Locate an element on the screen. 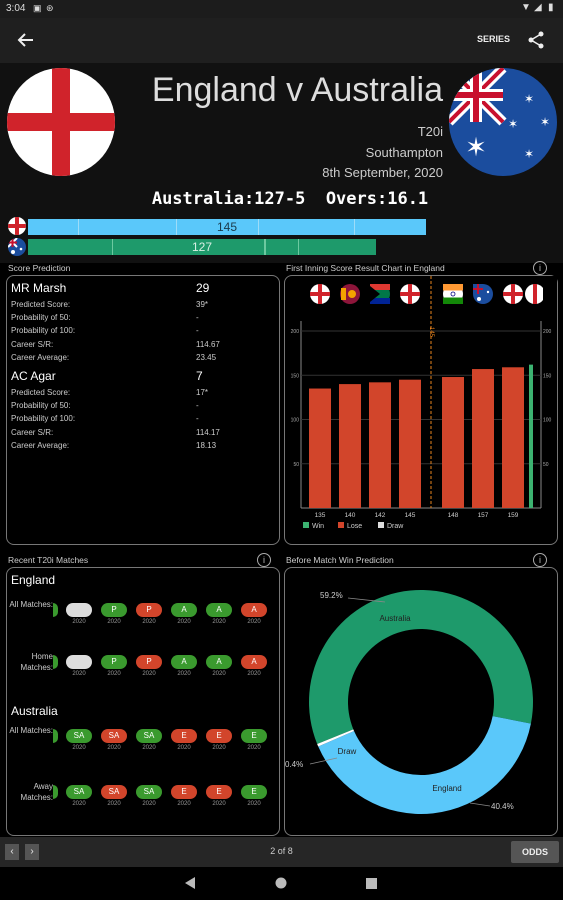  match-venue: Southampton is located at coordinates (404, 152).